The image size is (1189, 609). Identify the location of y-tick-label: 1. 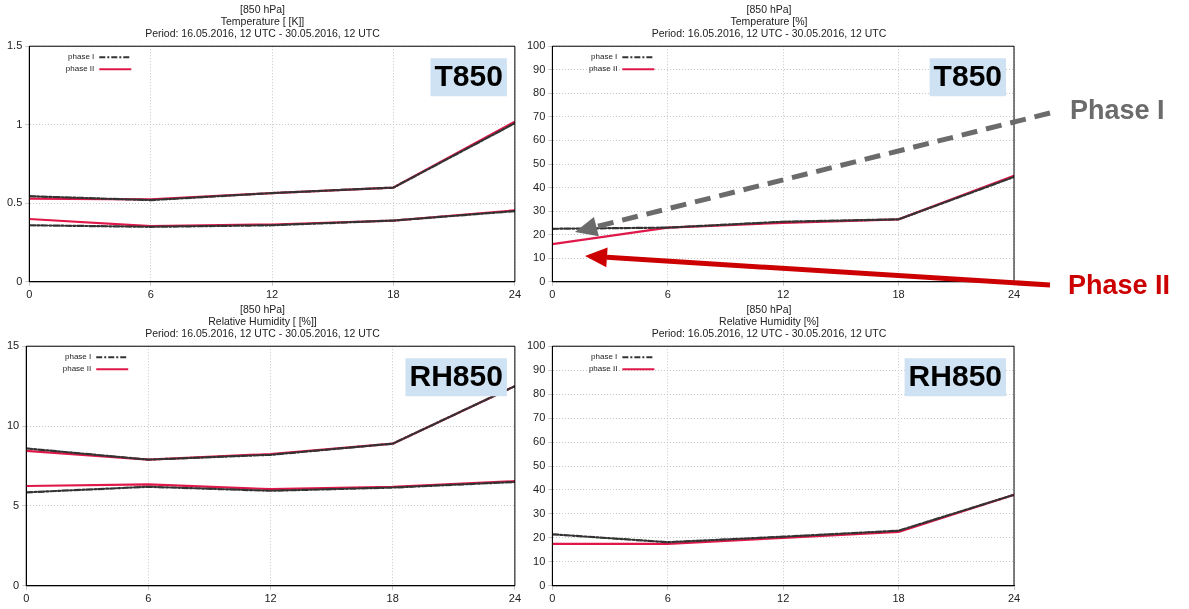
(19, 123).